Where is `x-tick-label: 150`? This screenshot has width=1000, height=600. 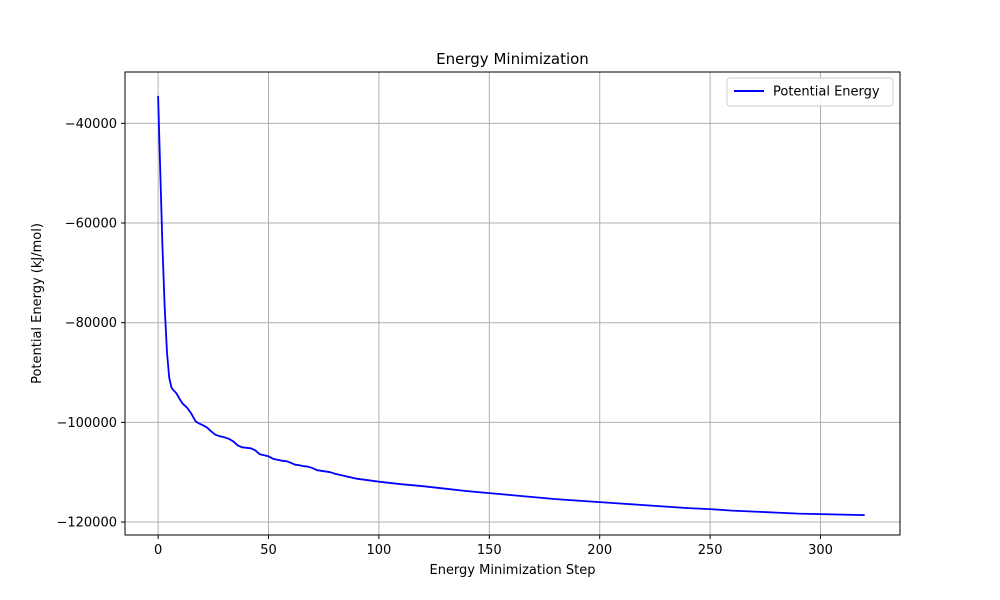
x-tick-label: 150 is located at coordinates (489, 550).